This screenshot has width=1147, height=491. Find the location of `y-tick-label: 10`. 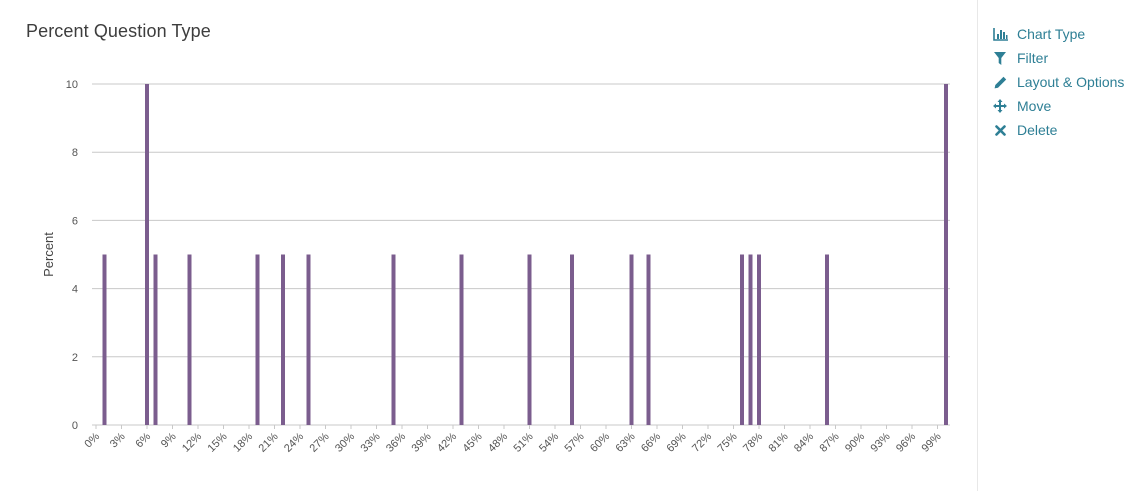

y-tick-label: 10 is located at coordinates (72, 85).